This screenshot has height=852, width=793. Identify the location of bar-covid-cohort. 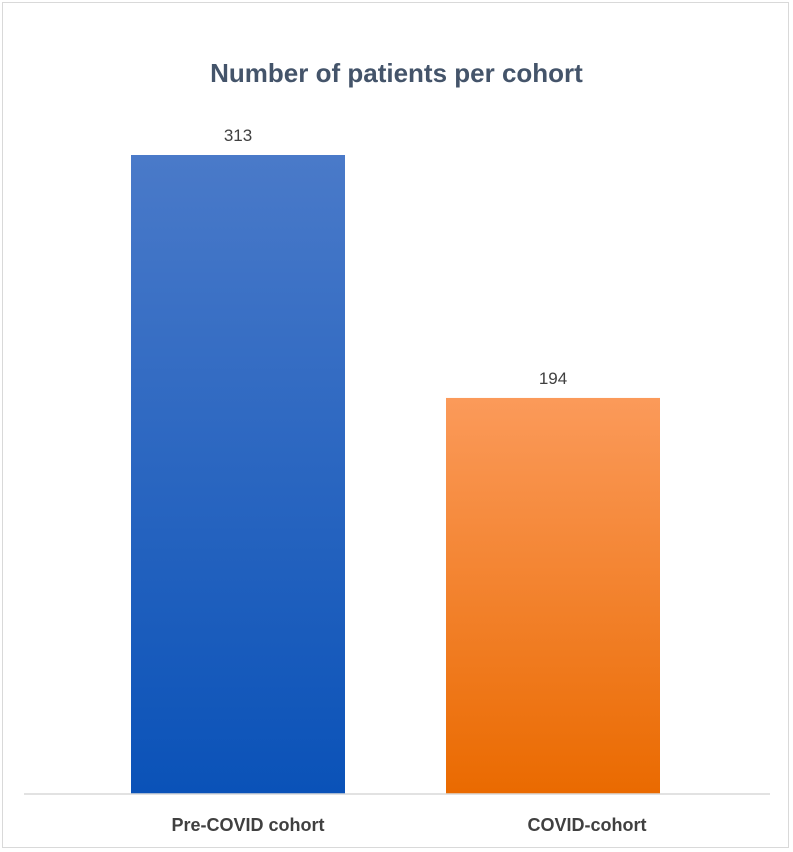
(553, 595).